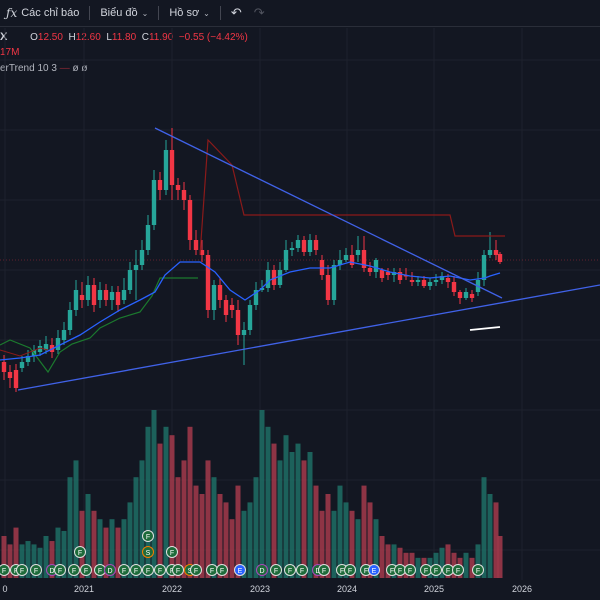  What do you see at coordinates (42, 13) in the screenshot?
I see `indicators-button: ƒx Các chỉ báo` at bounding box center [42, 13].